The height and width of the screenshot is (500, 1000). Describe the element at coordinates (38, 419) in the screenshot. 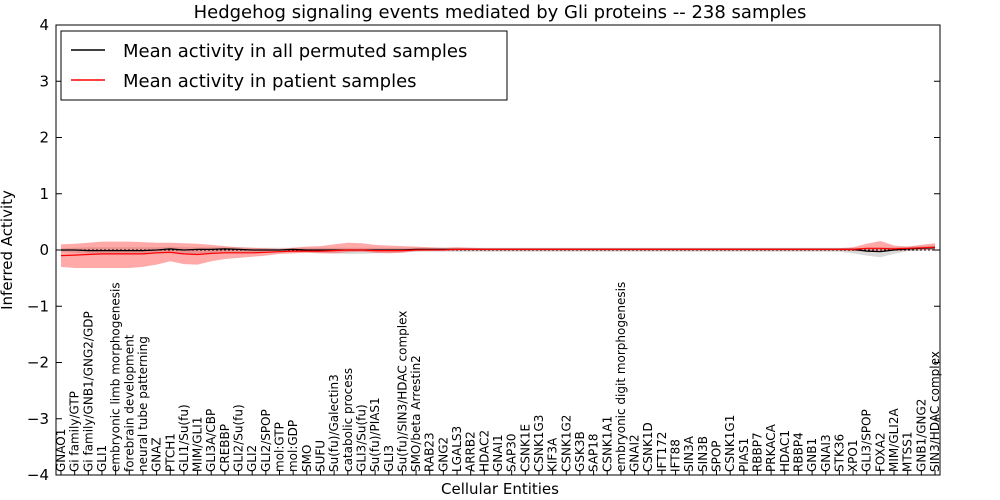

I see `y-tick-label: −3` at that location.